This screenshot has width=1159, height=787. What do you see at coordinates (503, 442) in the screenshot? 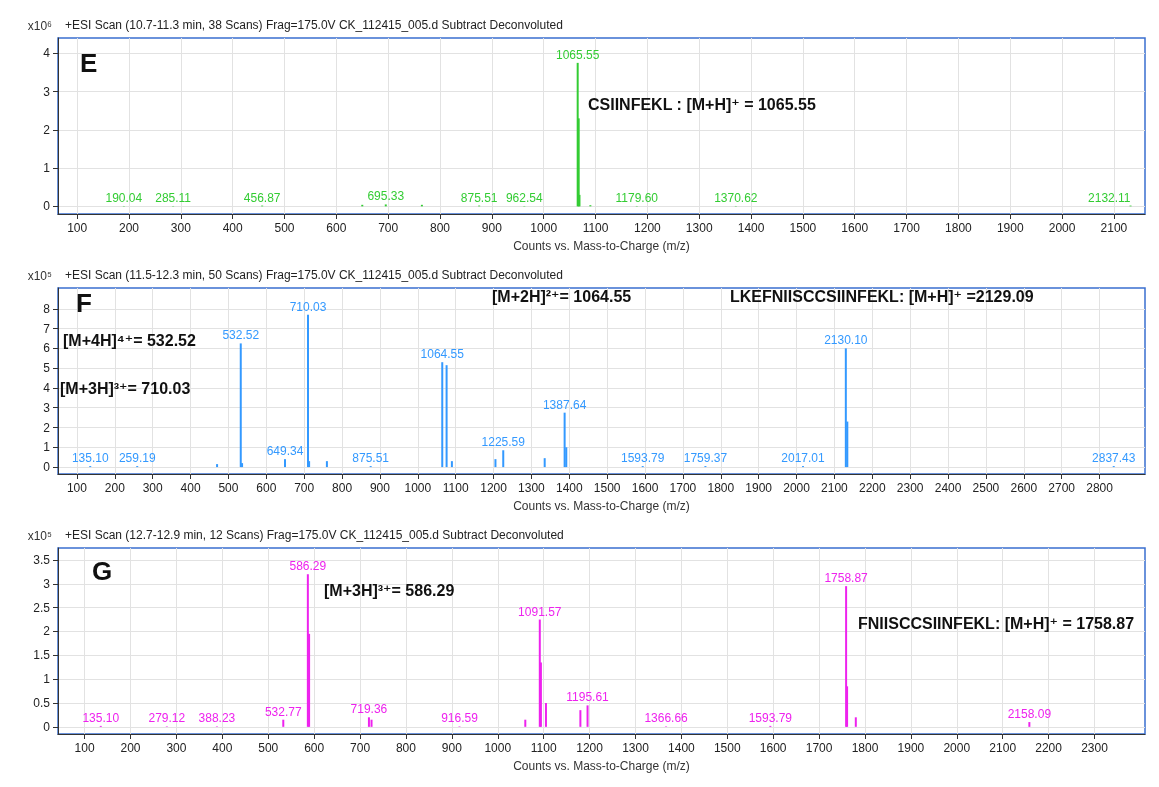
I see `annotation: 1225.59` at bounding box center [503, 442].